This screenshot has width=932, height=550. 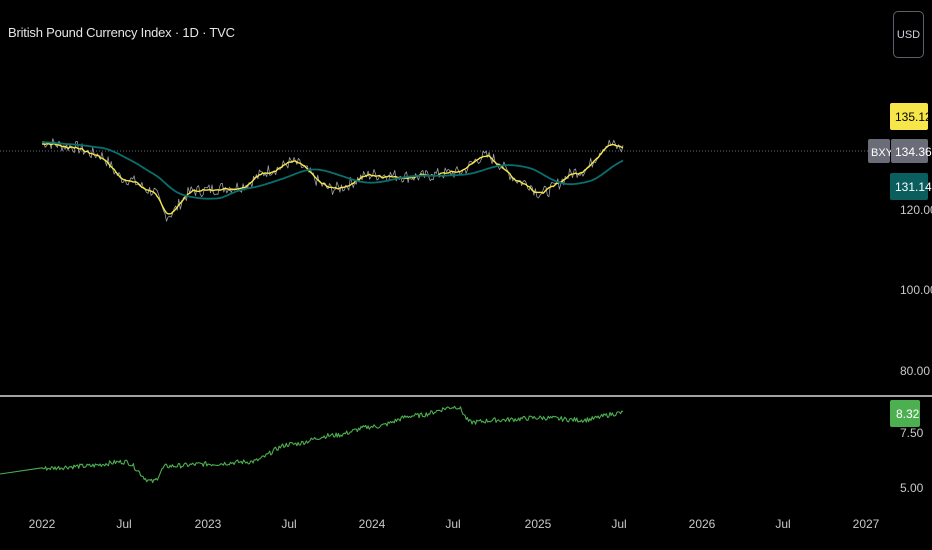 What do you see at coordinates (912, 433) in the screenshot?
I see `lower-y-tick-label: 7.50` at bounding box center [912, 433].